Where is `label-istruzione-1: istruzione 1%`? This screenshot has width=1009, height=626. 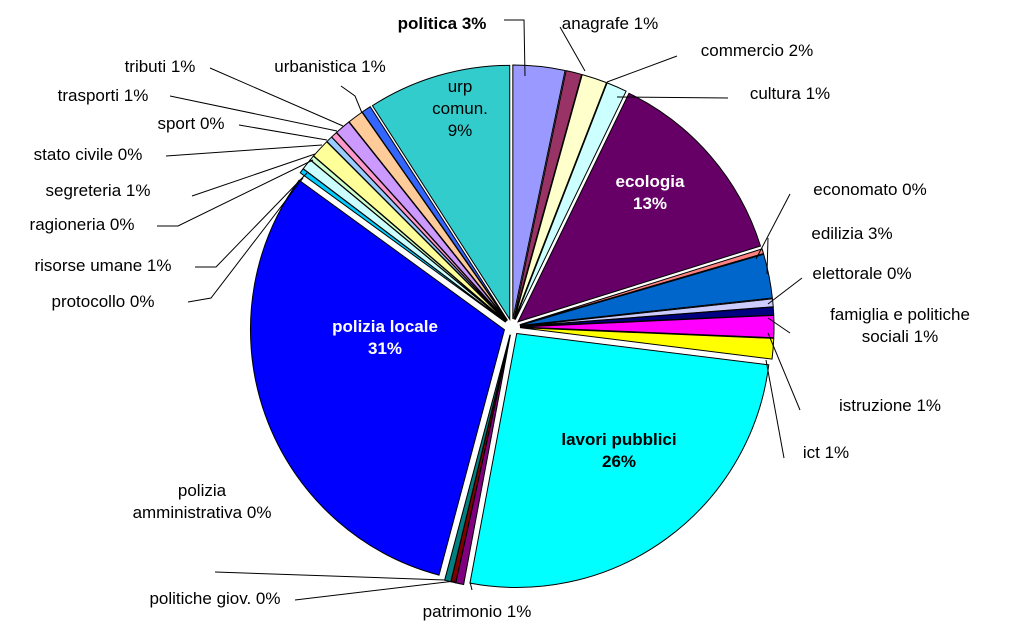
label-istruzione-1: istruzione 1% is located at coordinates (890, 405).